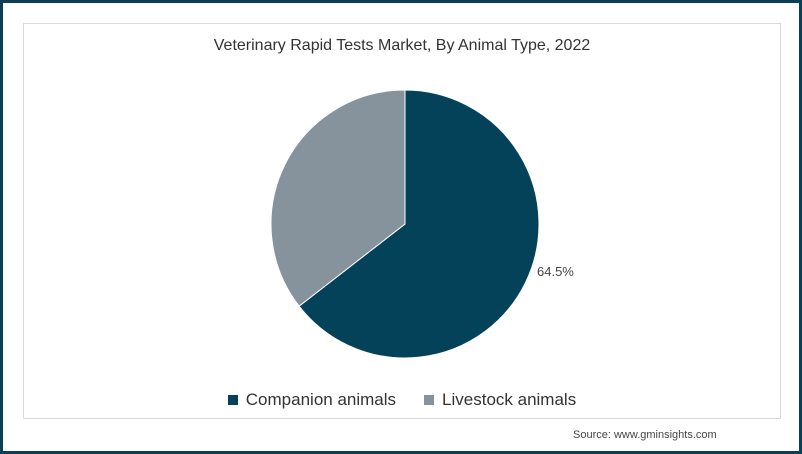 The image size is (802, 454). What do you see at coordinates (402, 400) in the screenshot?
I see `legend: Companion animals Livestock animals` at bounding box center [402, 400].